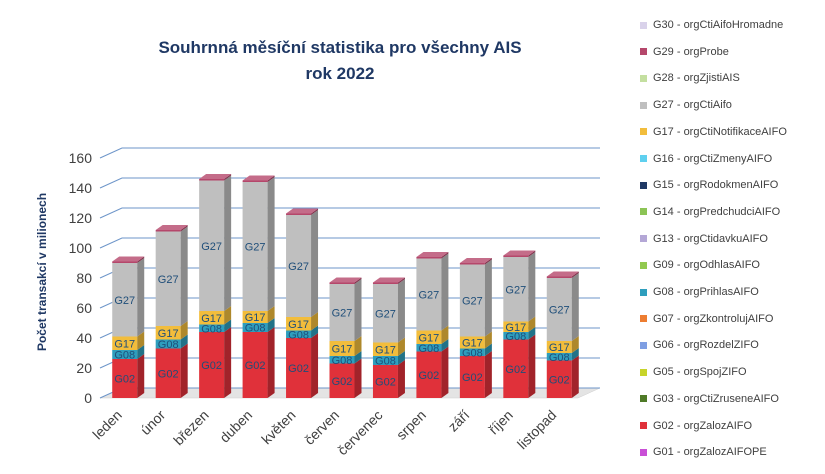 This screenshot has height=474, width=825. Describe the element at coordinates (459, 421) in the screenshot. I see `x-tick-label: září` at that location.